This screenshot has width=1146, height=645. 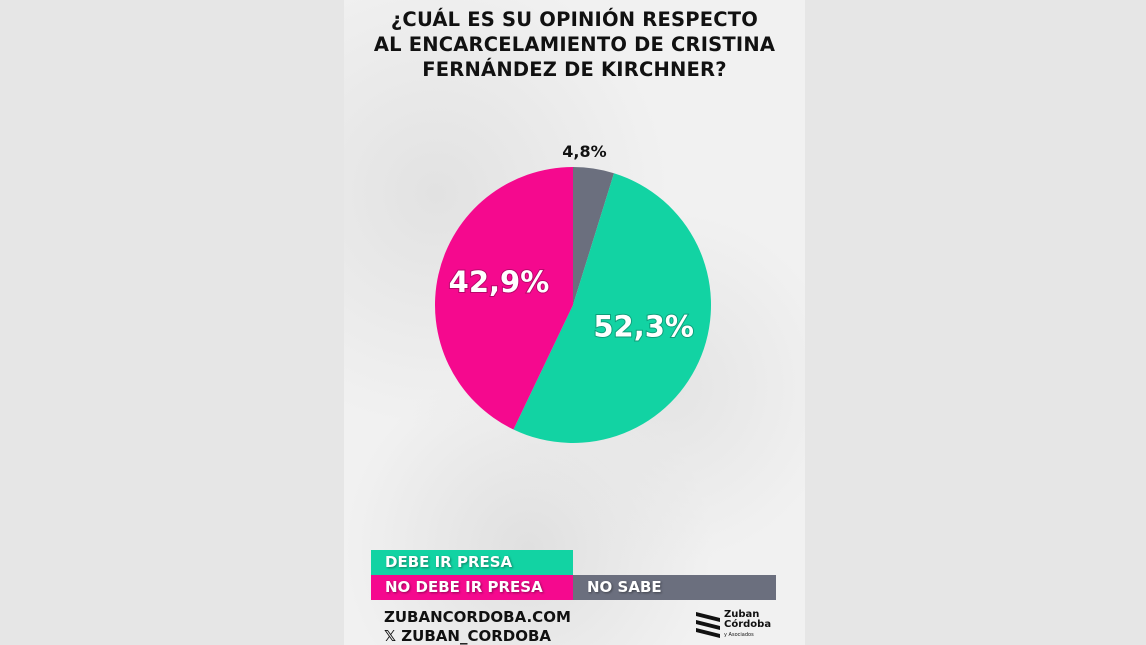 I want to click on website-link: ZUBANCORDOBA.COM, so click(x=477, y=617).